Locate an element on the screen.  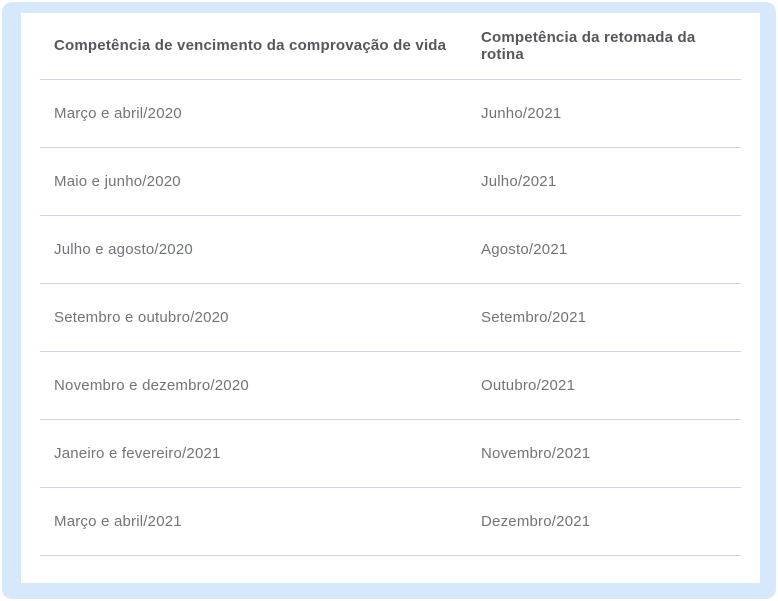
cell-vencimento: Setembro e outubro/2020 is located at coordinates (253, 317).